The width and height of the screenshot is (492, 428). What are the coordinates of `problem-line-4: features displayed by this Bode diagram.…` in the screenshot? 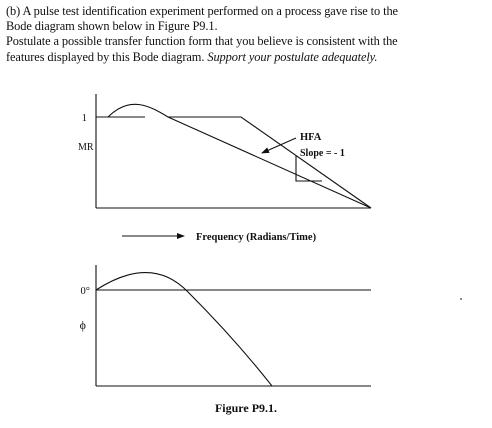 It's located at (247, 57).